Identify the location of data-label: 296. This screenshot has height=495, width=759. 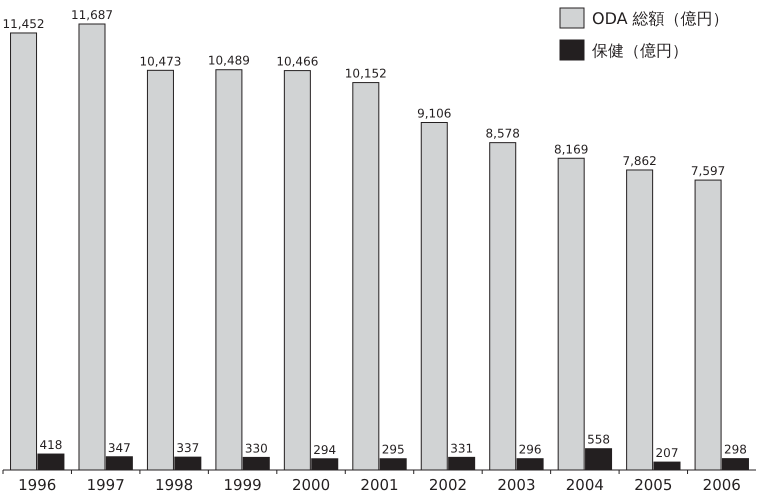
(530, 449).